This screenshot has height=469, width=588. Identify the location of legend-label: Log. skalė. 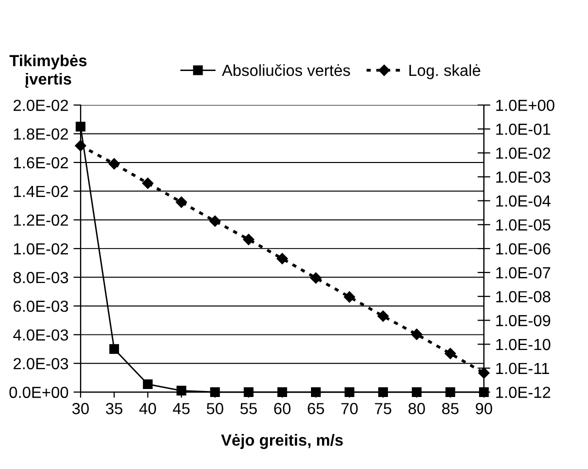
(444, 72).